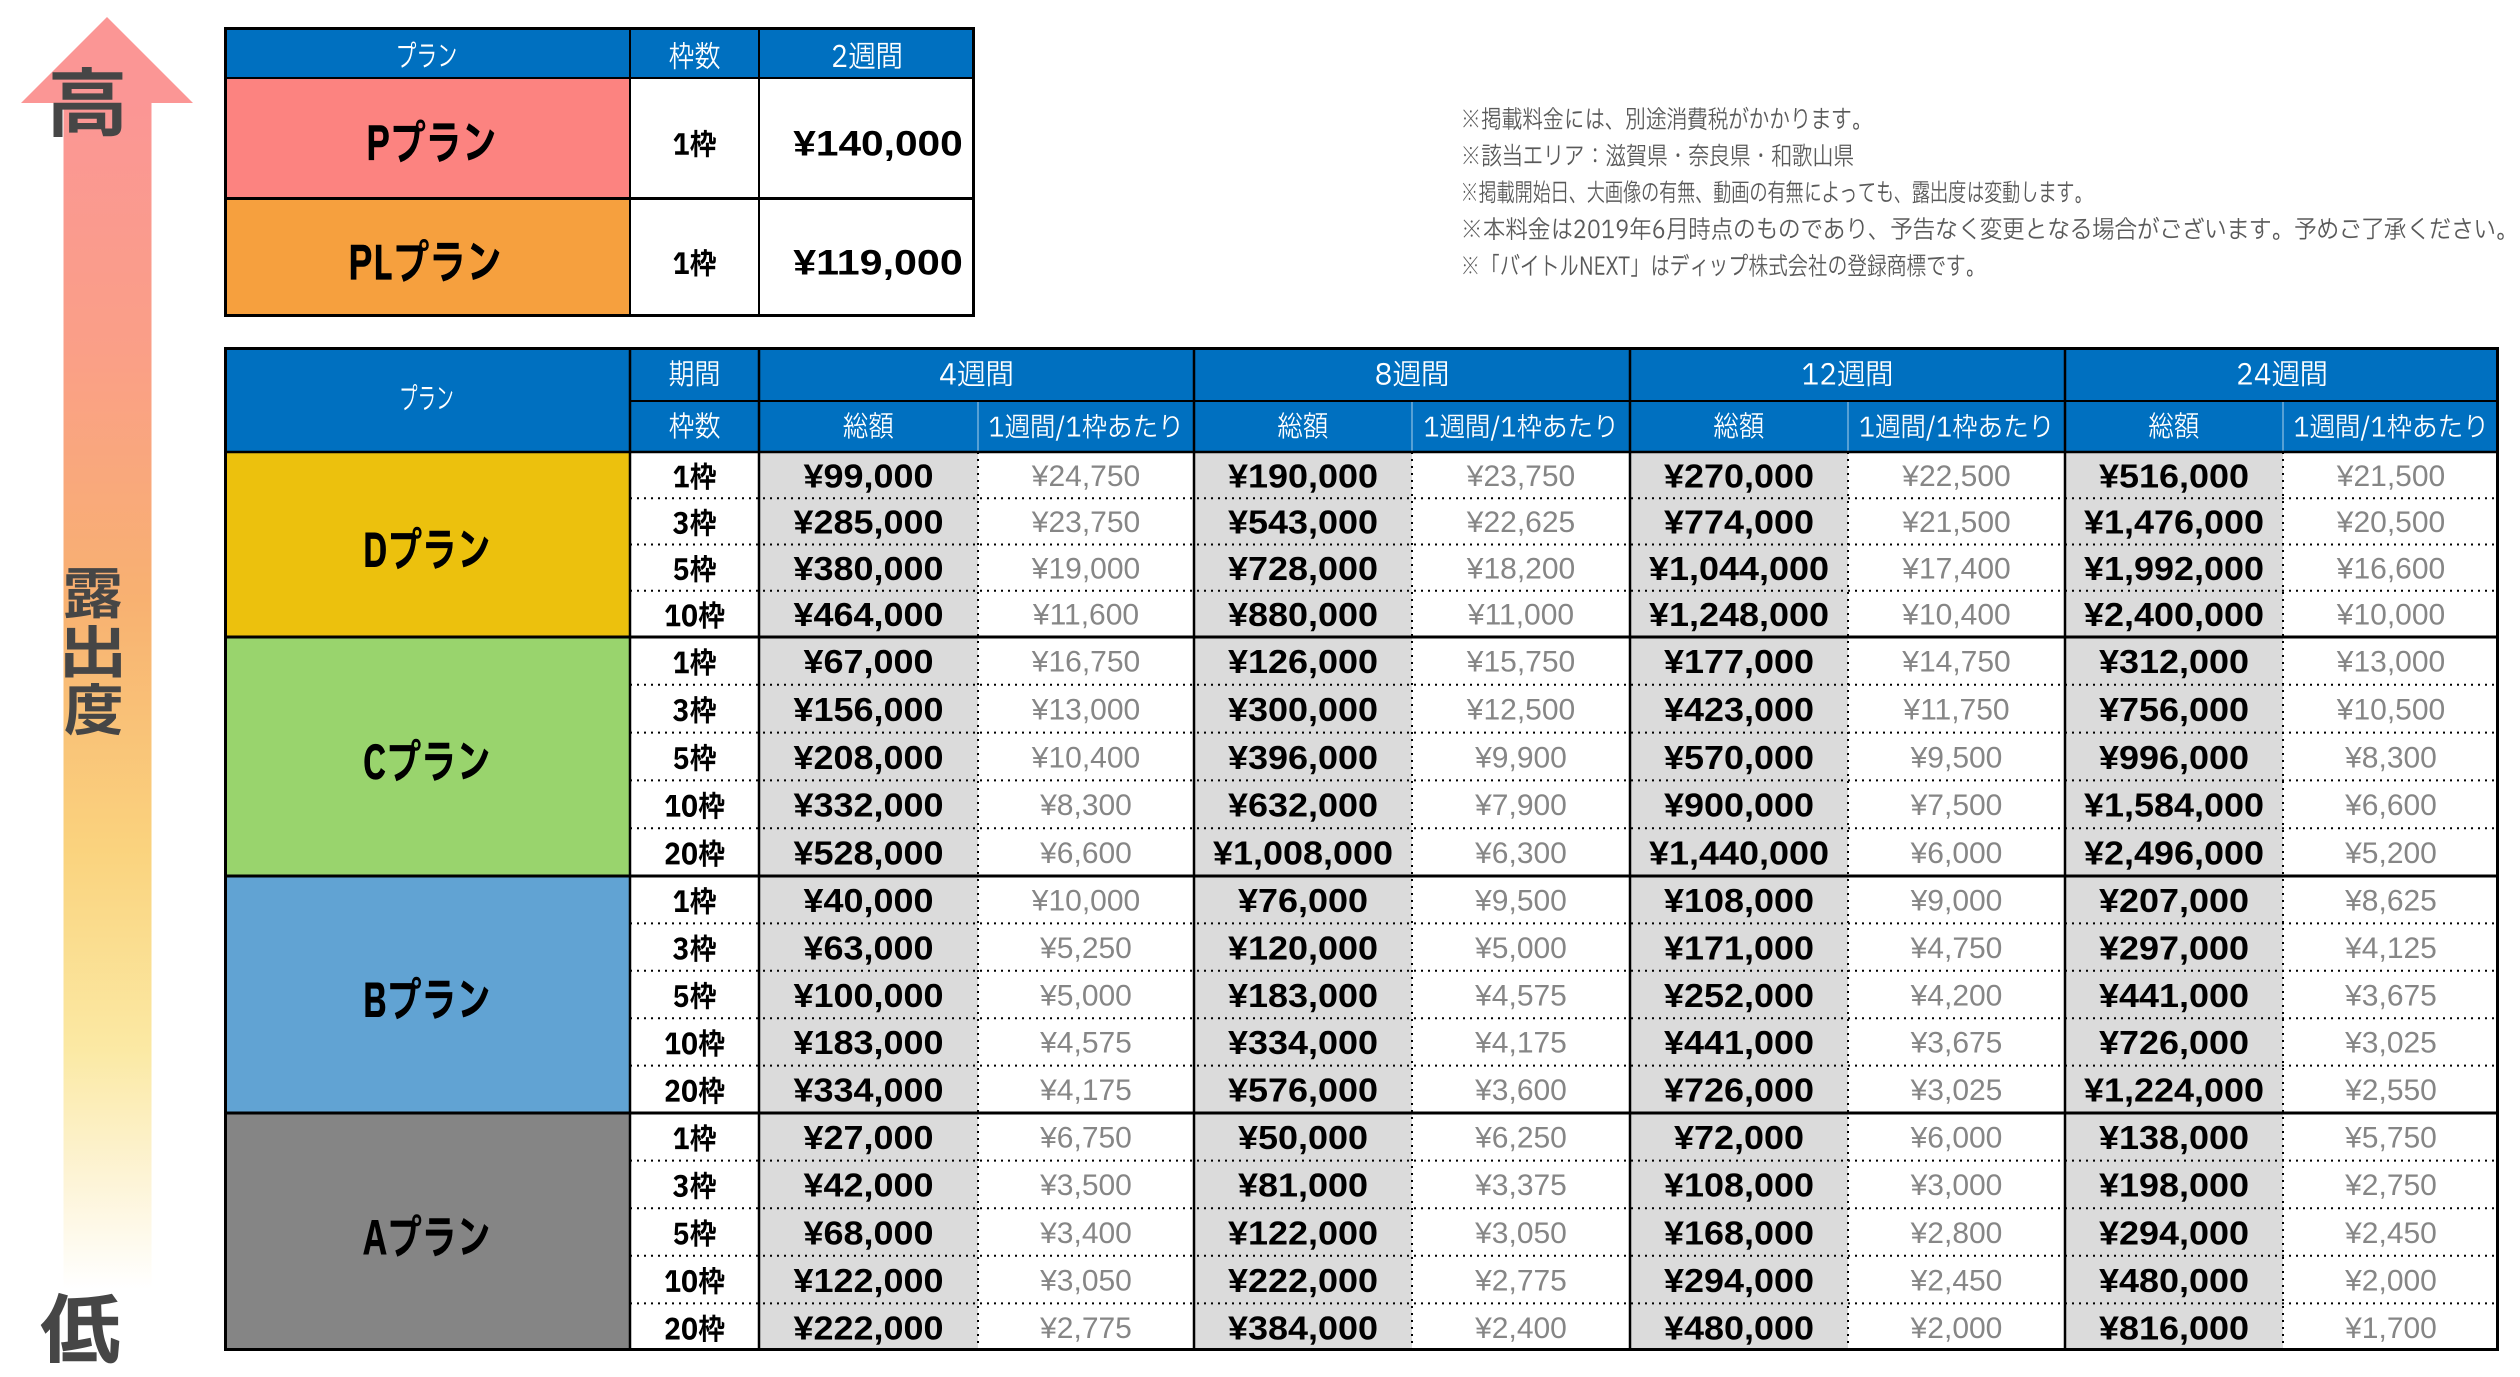 The image size is (2520, 1377). I want to click on svg-text: ¥774,000, so click(1739, 522).